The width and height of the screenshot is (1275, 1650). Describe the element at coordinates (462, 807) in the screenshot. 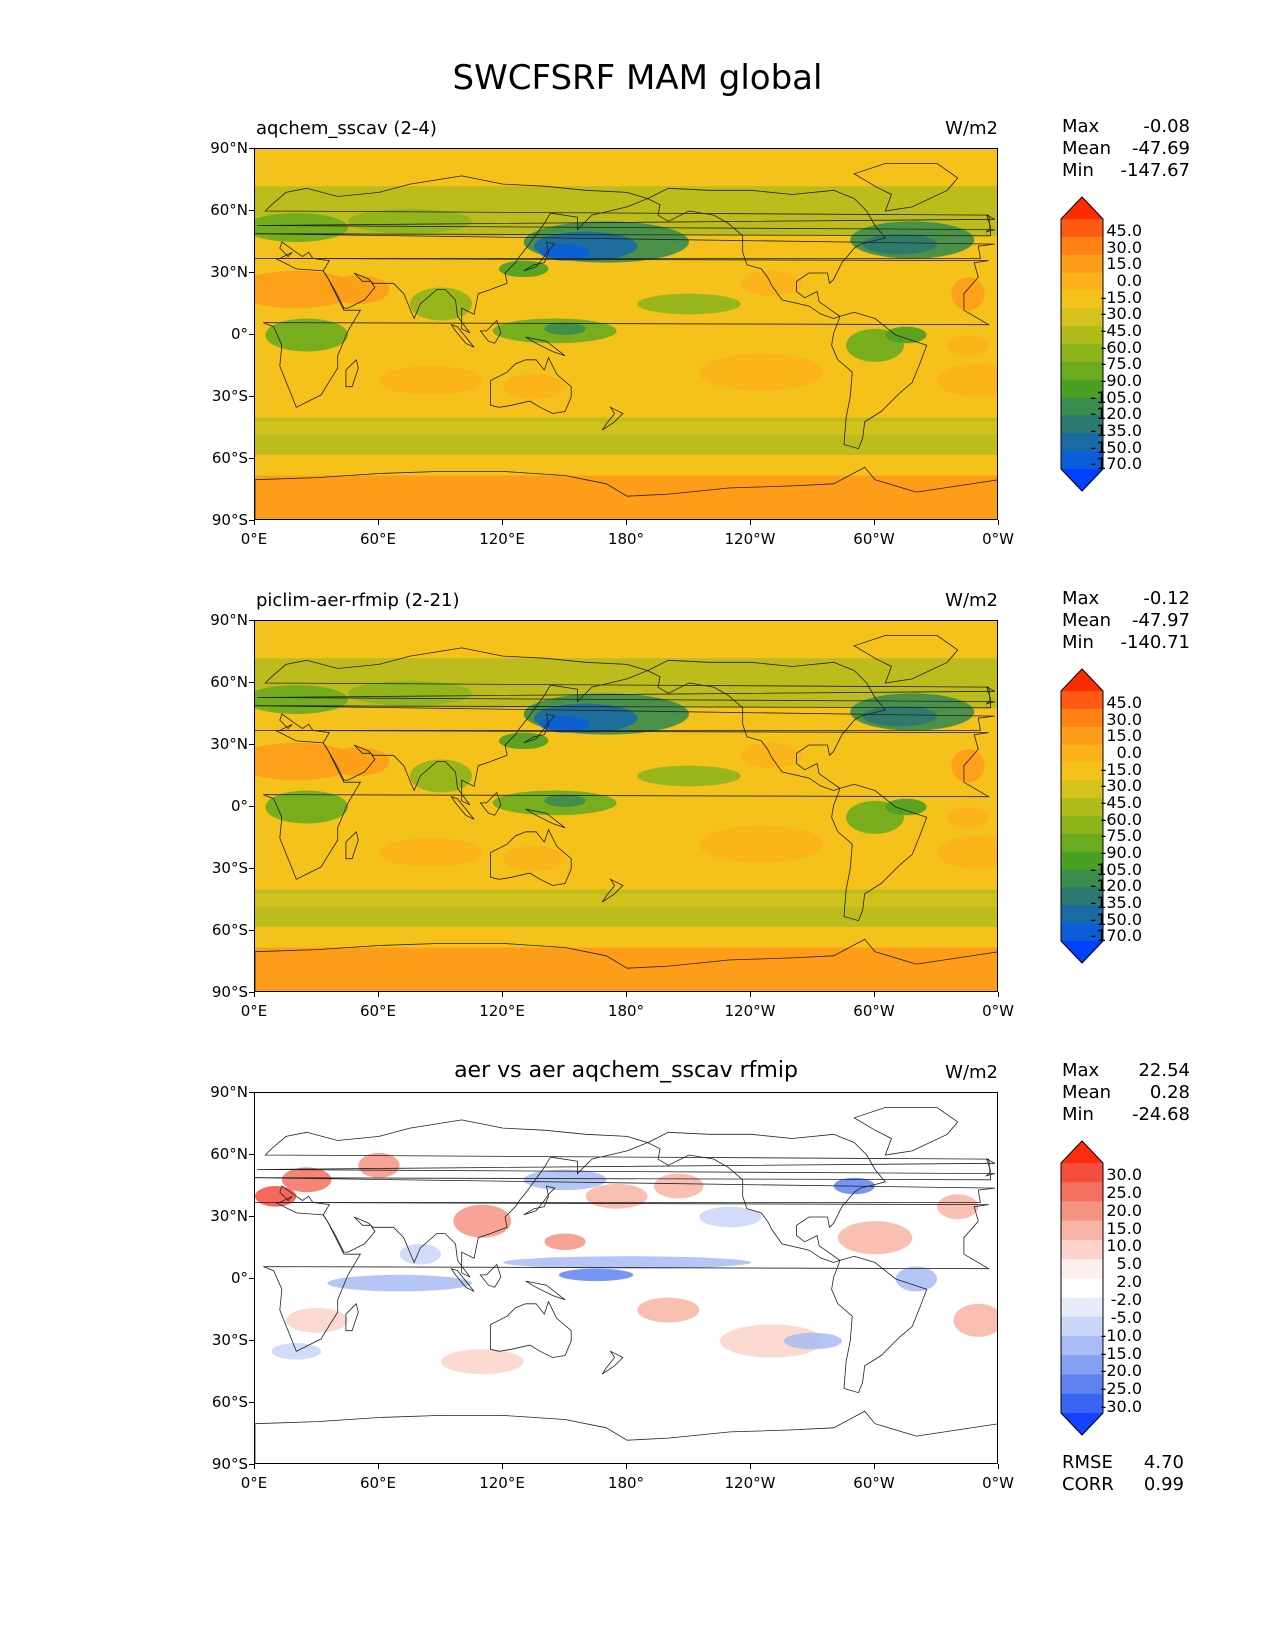

I see `sumatra-outline` at that location.